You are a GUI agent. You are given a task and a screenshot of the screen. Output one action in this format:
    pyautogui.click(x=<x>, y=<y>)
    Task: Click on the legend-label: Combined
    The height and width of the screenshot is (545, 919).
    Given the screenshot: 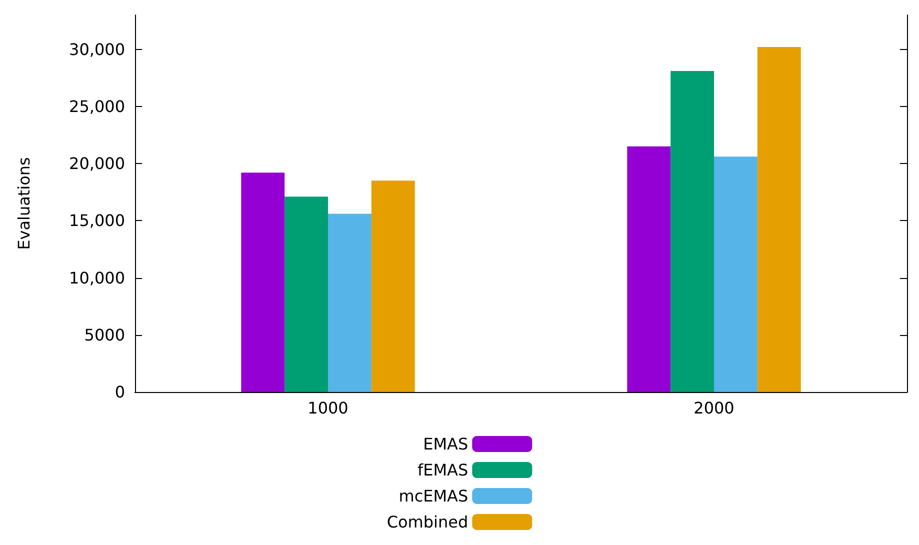 What is the action you would take?
    pyautogui.click(x=427, y=522)
    